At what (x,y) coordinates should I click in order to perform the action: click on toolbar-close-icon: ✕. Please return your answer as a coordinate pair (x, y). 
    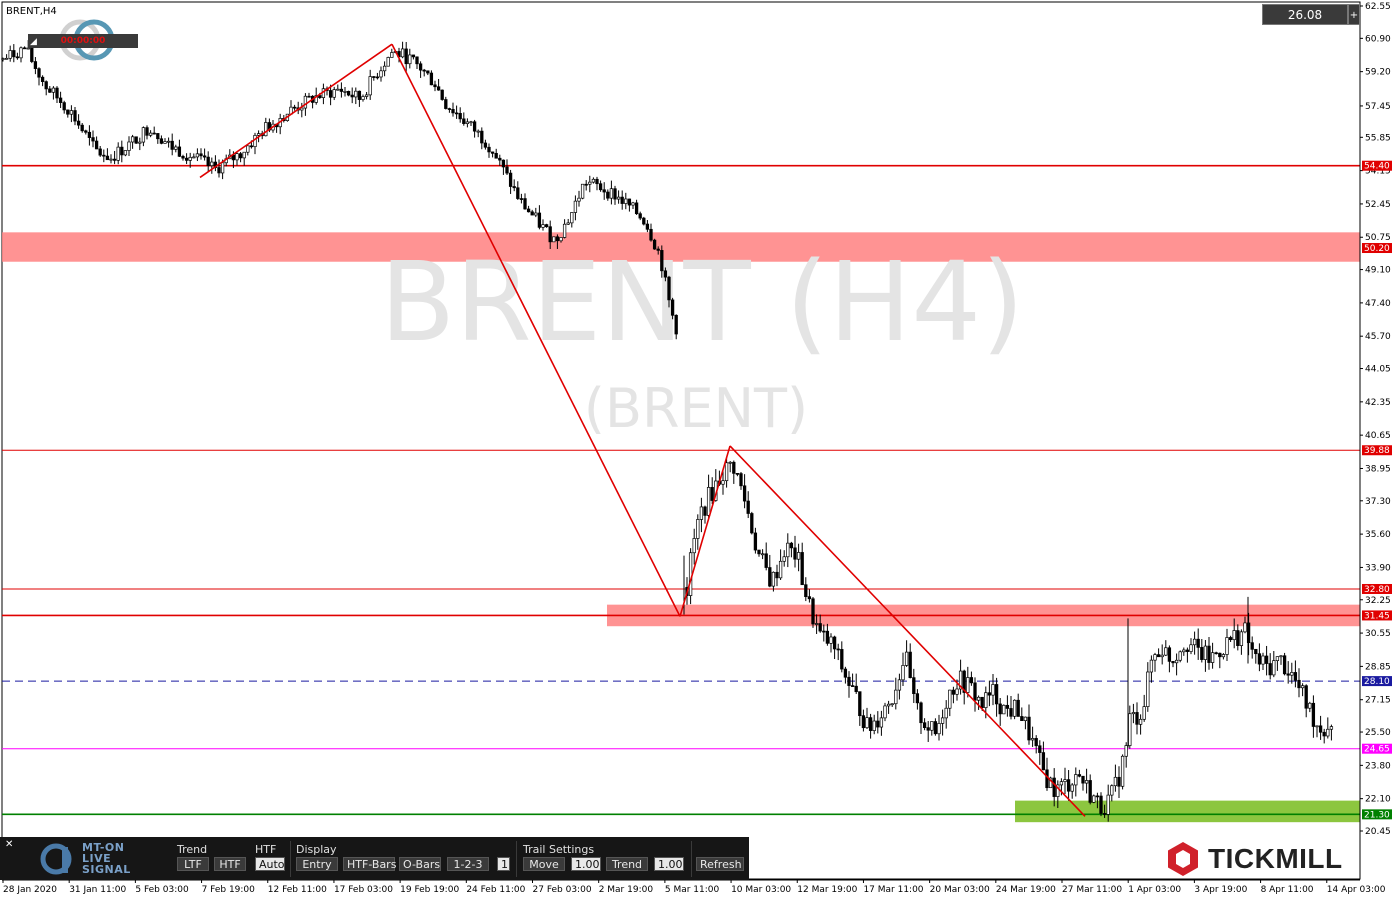
    Looking at the image, I should click on (9, 844).